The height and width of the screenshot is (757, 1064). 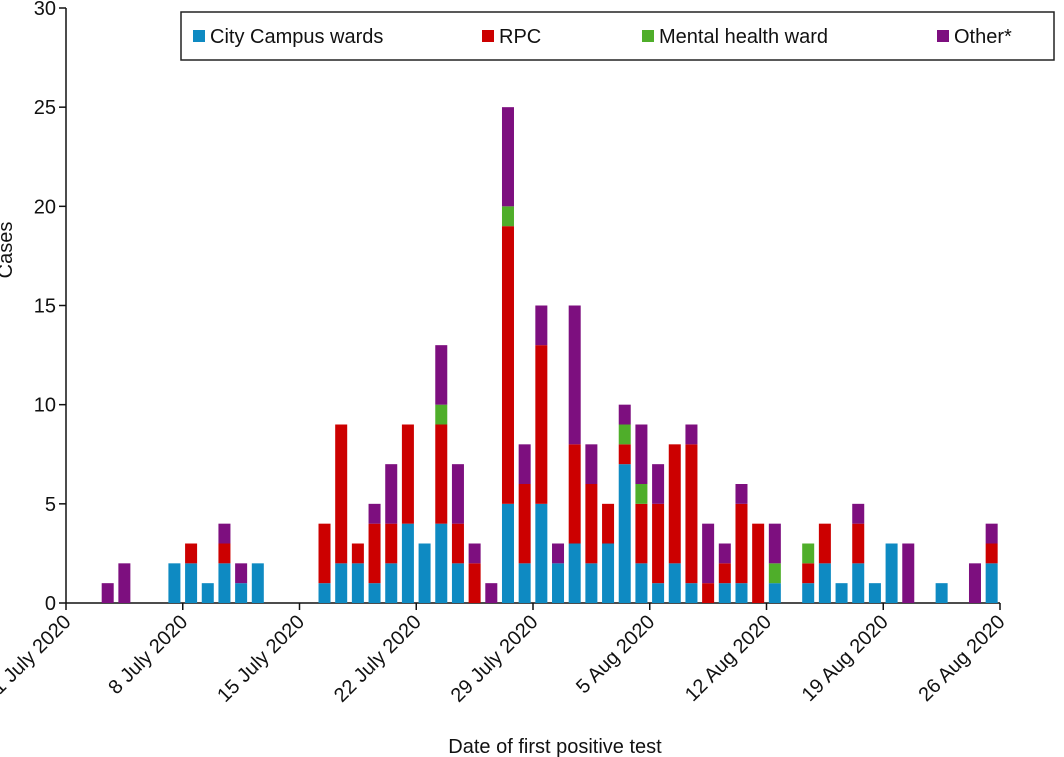 What do you see at coordinates (845, 658) in the screenshot?
I see `x-tick-label: 19 Aug 2020` at bounding box center [845, 658].